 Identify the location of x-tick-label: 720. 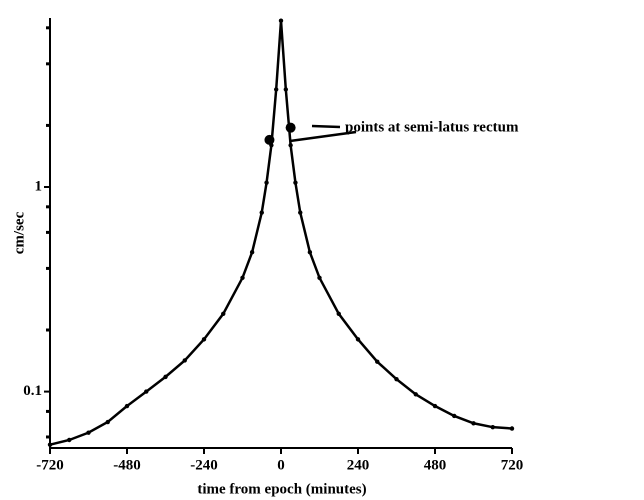
(512, 465).